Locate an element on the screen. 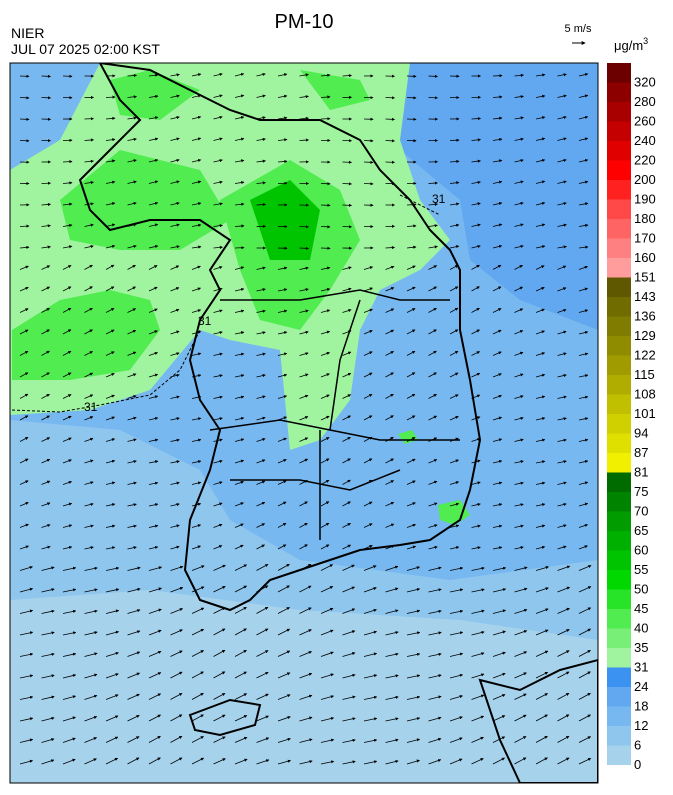 The image size is (673, 795). colorbar-label: 180 is located at coordinates (645, 218).